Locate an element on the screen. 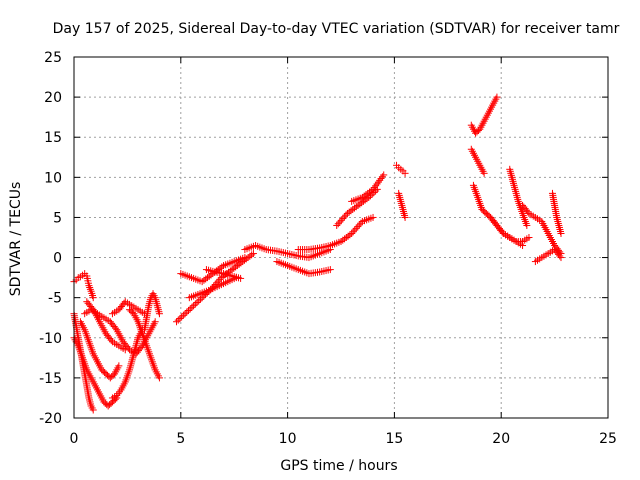 This screenshot has width=640, height=480. point-track-j is located at coordinates (144, 314).